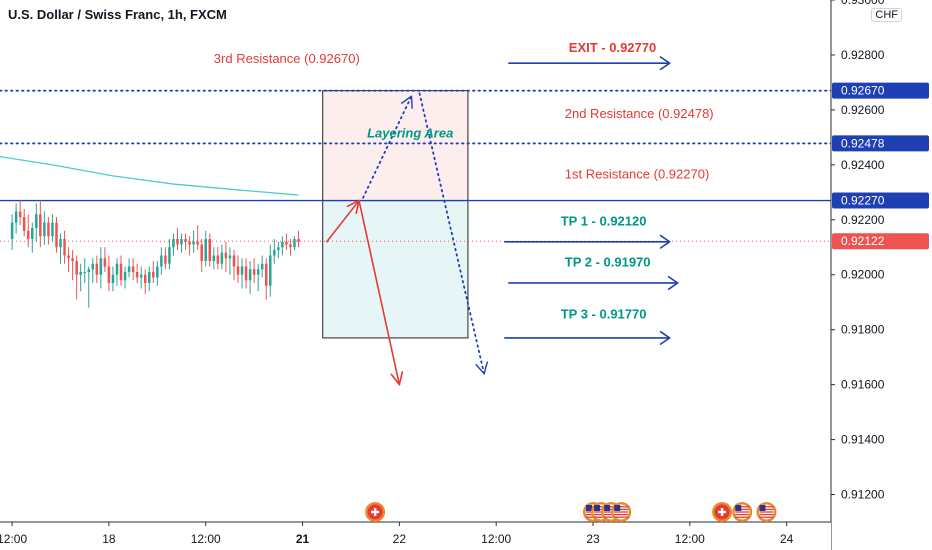 This screenshot has height=550, width=932. Describe the element at coordinates (604, 314) in the screenshot. I see `tp3-label: TP 3 - 0.91770` at that location.